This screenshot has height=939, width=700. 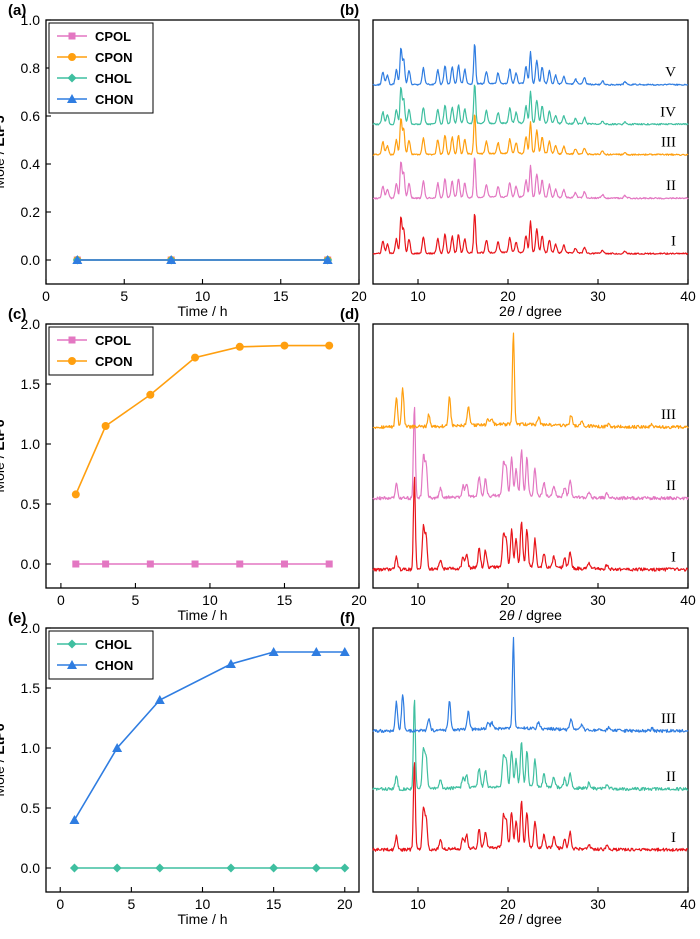 I want to click on trace-label: V, so click(x=670, y=73).